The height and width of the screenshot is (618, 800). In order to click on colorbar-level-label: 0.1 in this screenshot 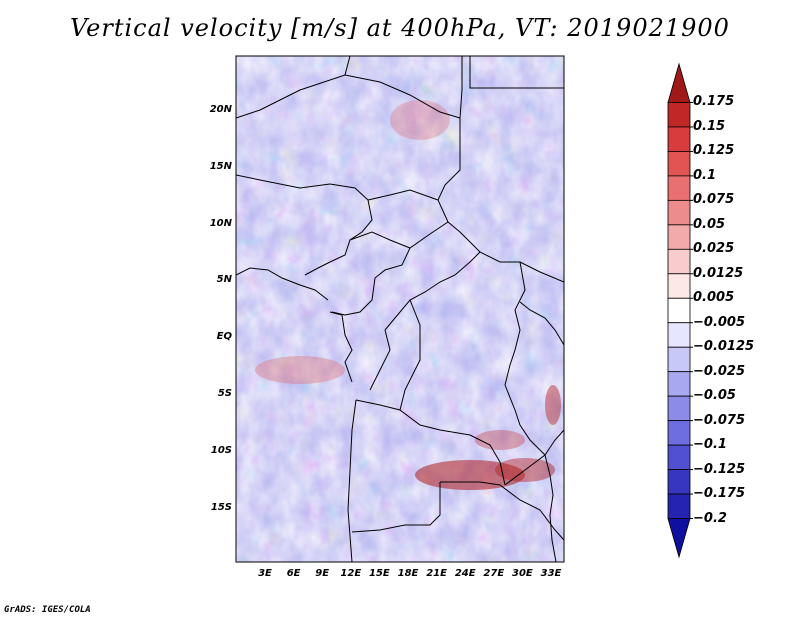, I will do `click(705, 175)`.